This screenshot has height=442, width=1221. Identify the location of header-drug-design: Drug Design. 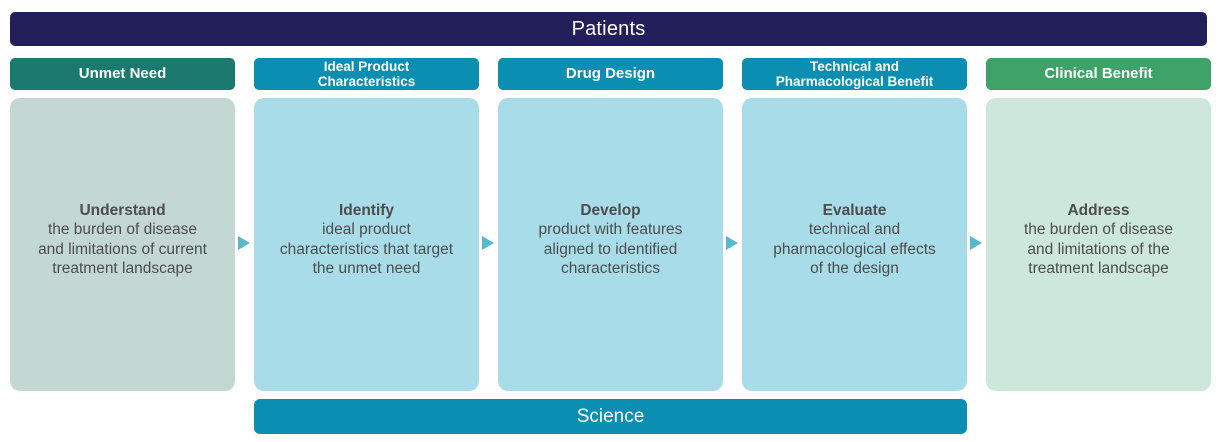
(610, 74).